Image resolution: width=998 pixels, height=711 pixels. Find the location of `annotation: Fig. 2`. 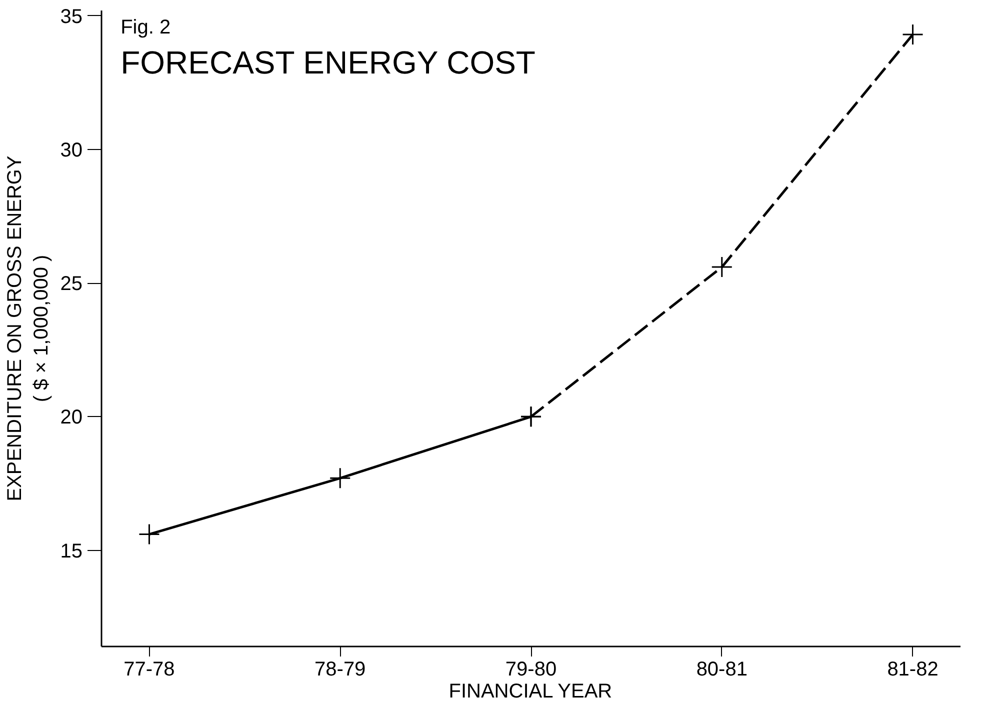

annotation: Fig. 2 is located at coordinates (145, 27).